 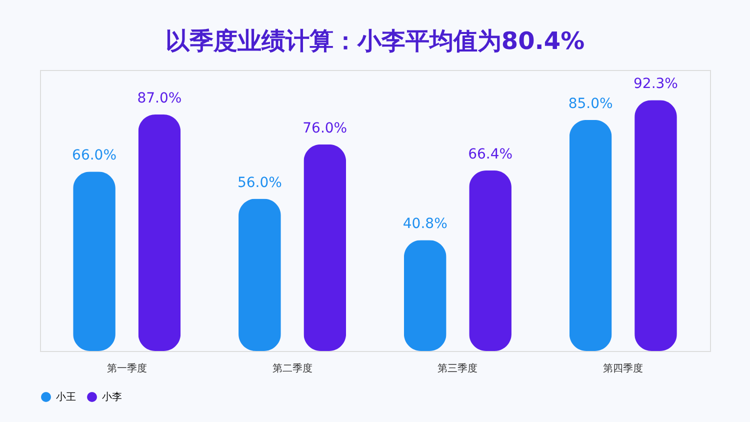 I want to click on data-label: 76.0%, so click(x=325, y=128).